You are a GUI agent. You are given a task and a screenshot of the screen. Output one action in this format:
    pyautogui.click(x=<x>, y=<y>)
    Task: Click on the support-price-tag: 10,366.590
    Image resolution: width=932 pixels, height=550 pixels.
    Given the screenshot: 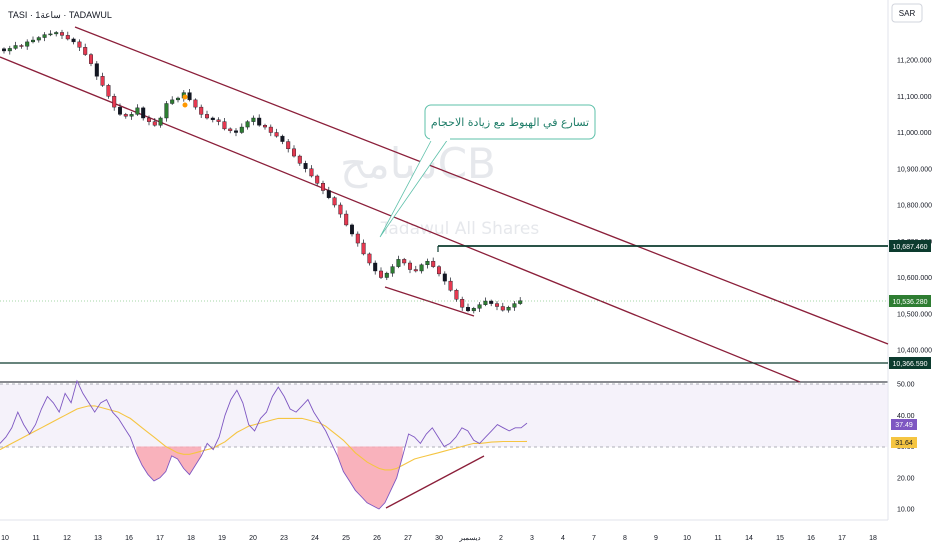 What is the action you would take?
    pyautogui.click(x=910, y=363)
    